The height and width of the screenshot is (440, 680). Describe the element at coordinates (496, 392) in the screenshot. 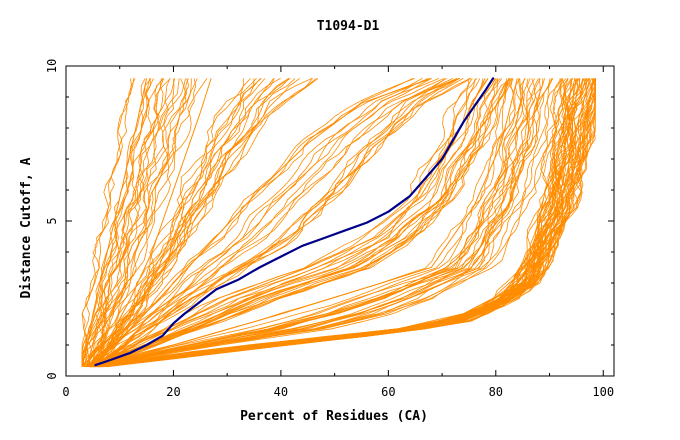

I see `x-tick-label: 80` at that location.